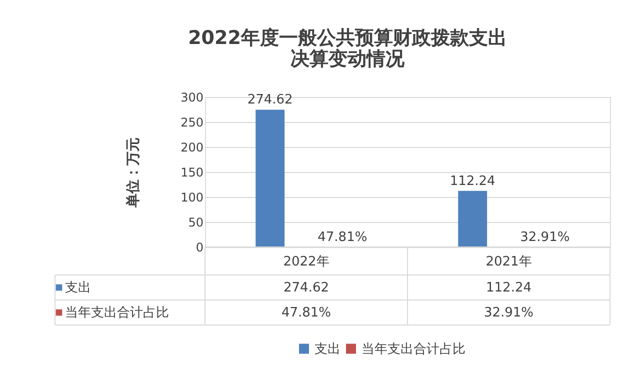 The image size is (640, 385). I want to click on text: 47.81%, so click(343, 237).